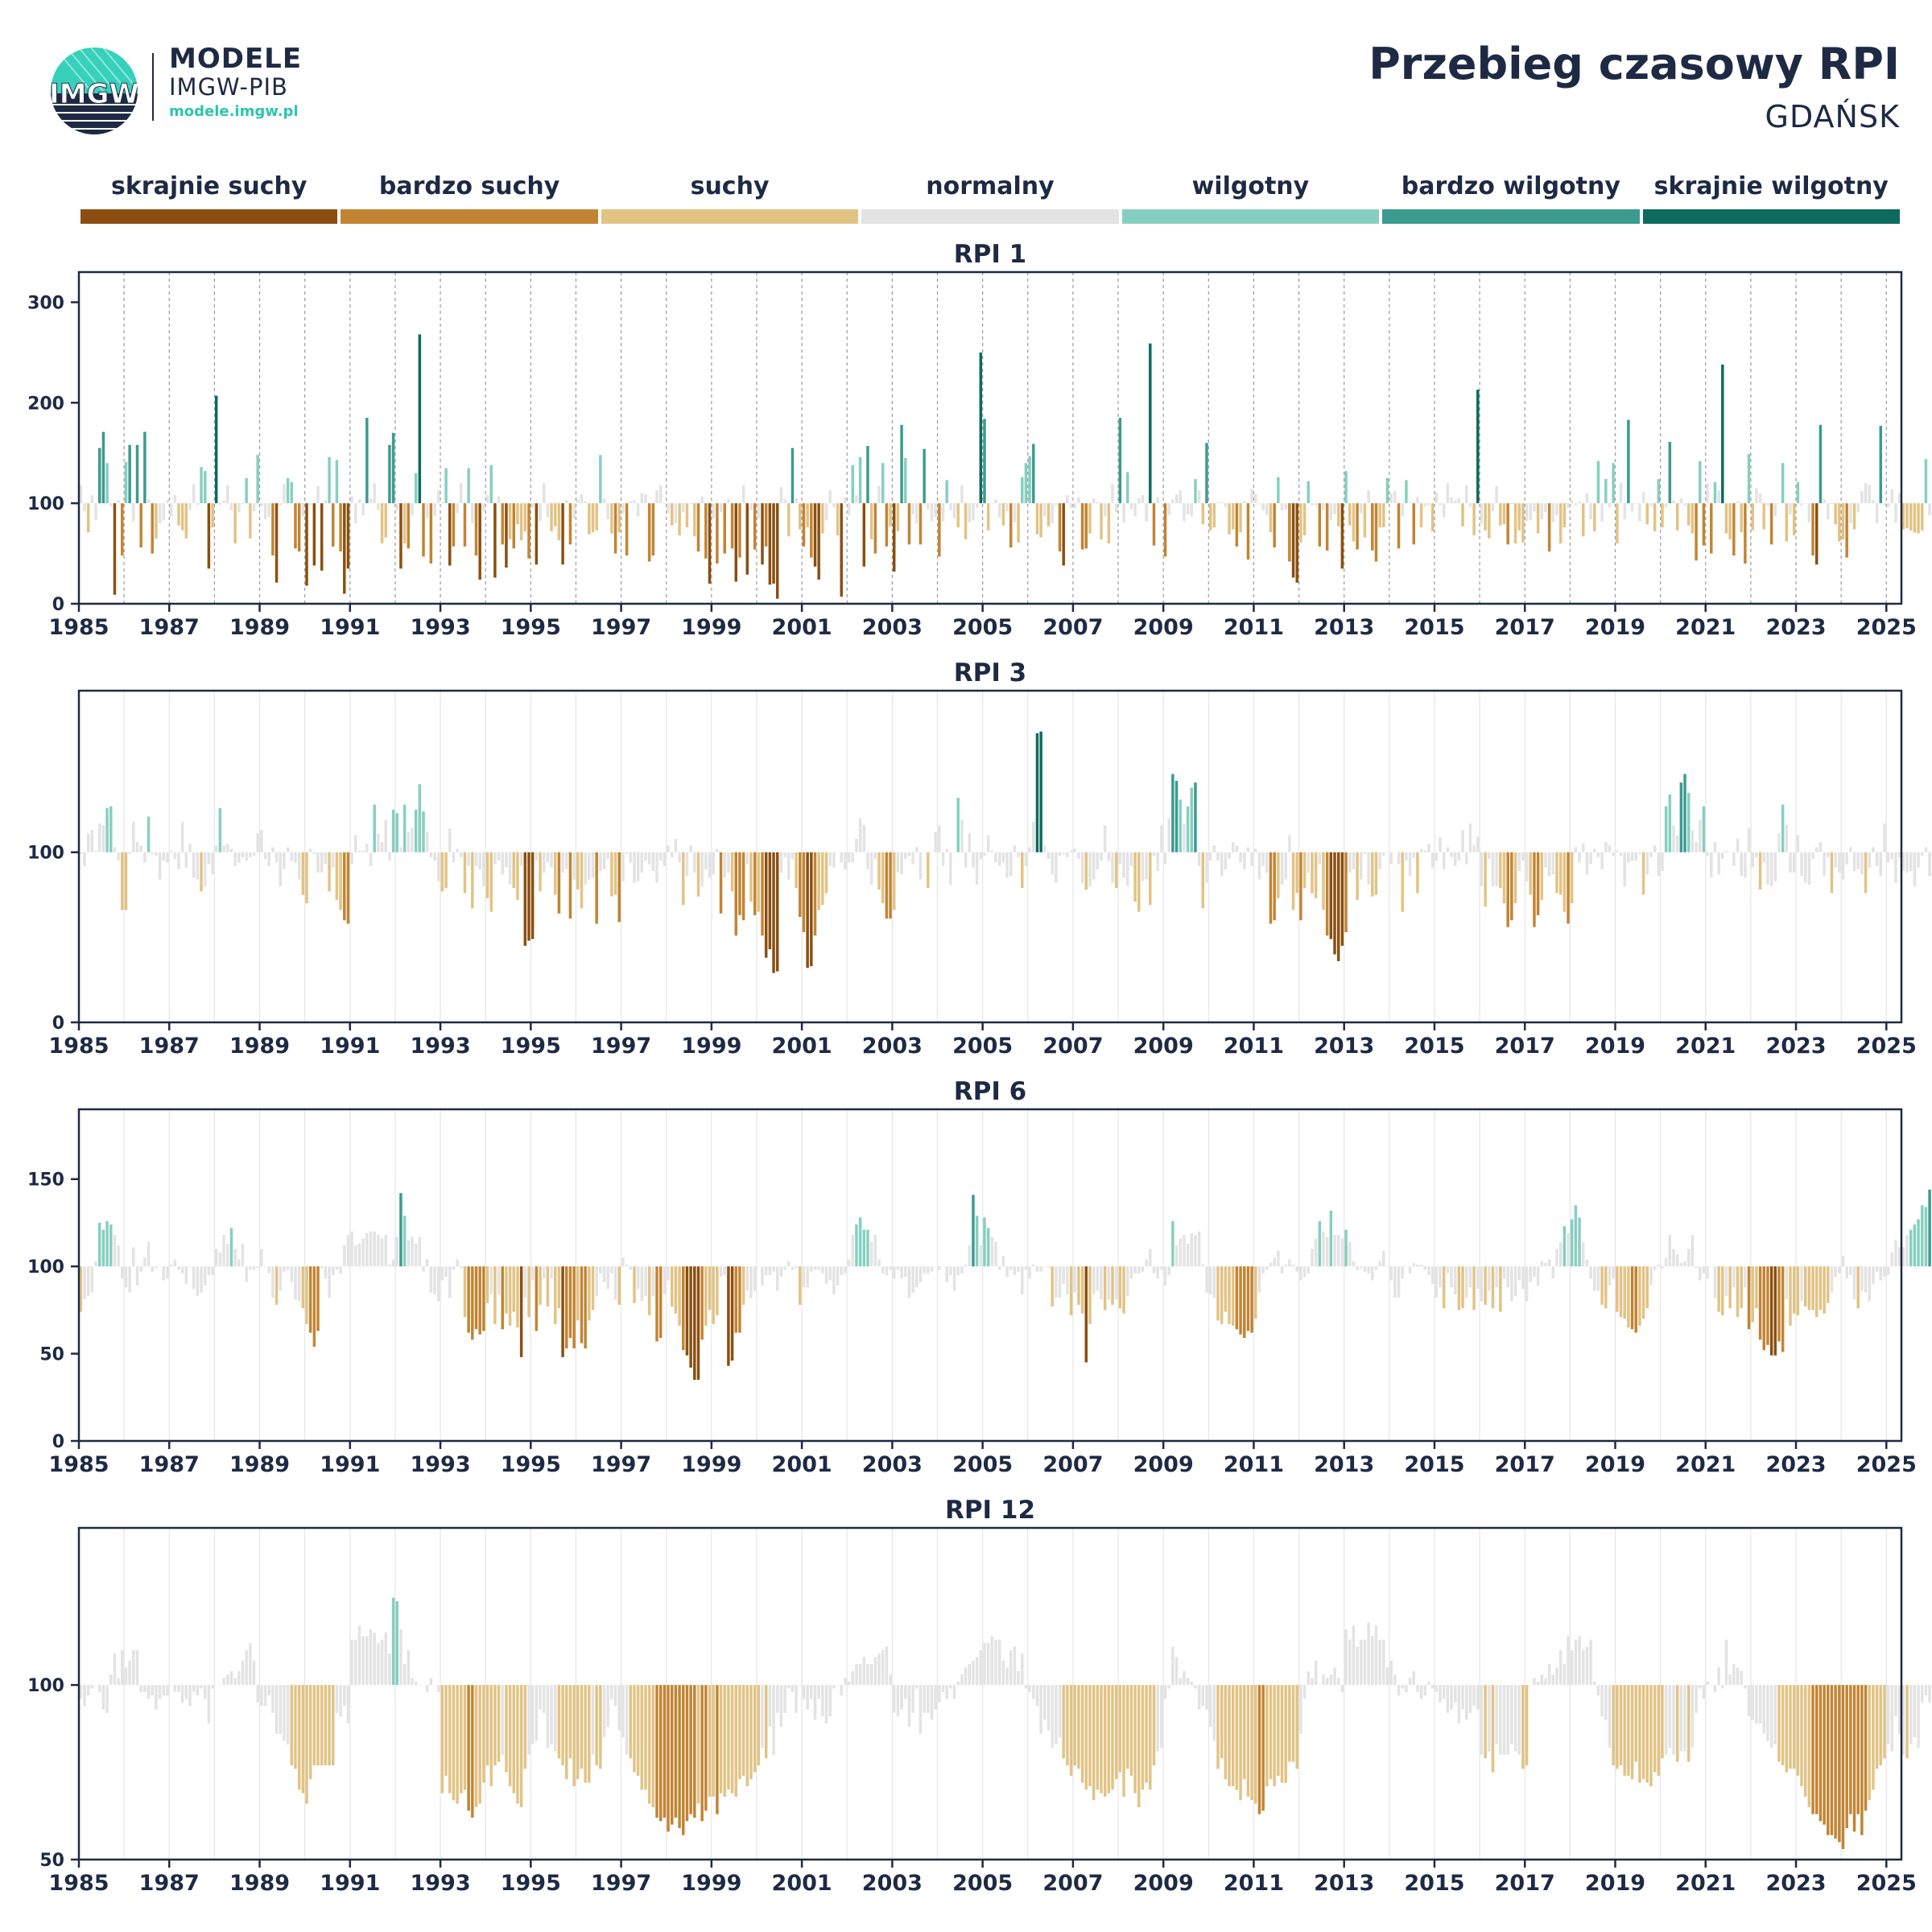  I want to click on title-block: Przebieg czasowy RPI GDAŃSK, so click(1634, 87).